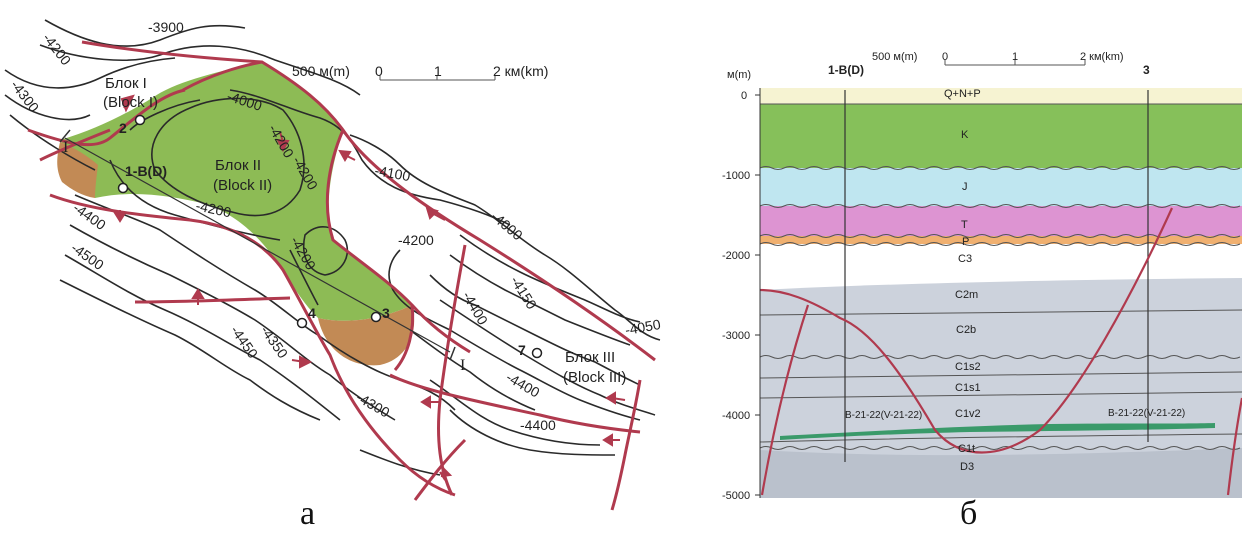  What do you see at coordinates (968, 388) in the screenshot?
I see `layer-label: C1s1` at bounding box center [968, 388].